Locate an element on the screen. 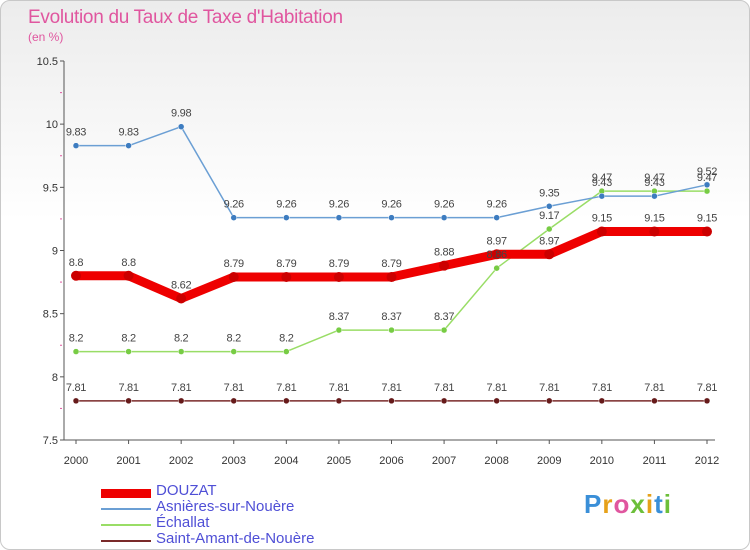 The image size is (750, 550). data-label: 8.62 is located at coordinates (181, 286).